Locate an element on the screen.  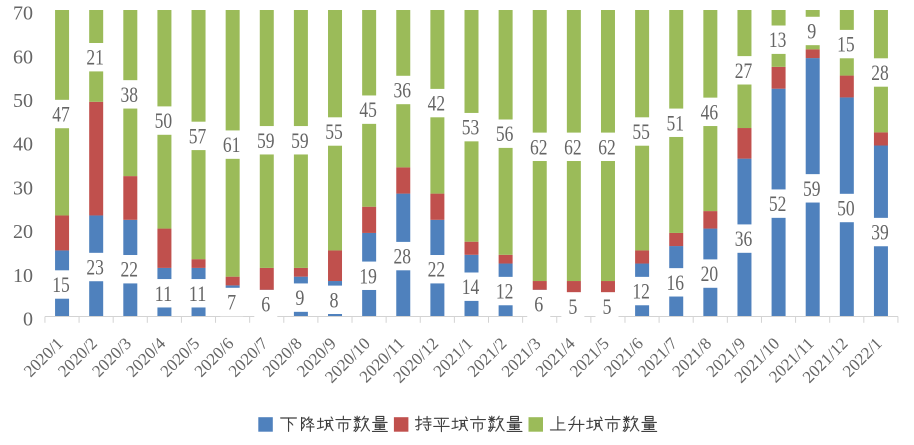
svg-text: 19 is located at coordinates (368, 275).